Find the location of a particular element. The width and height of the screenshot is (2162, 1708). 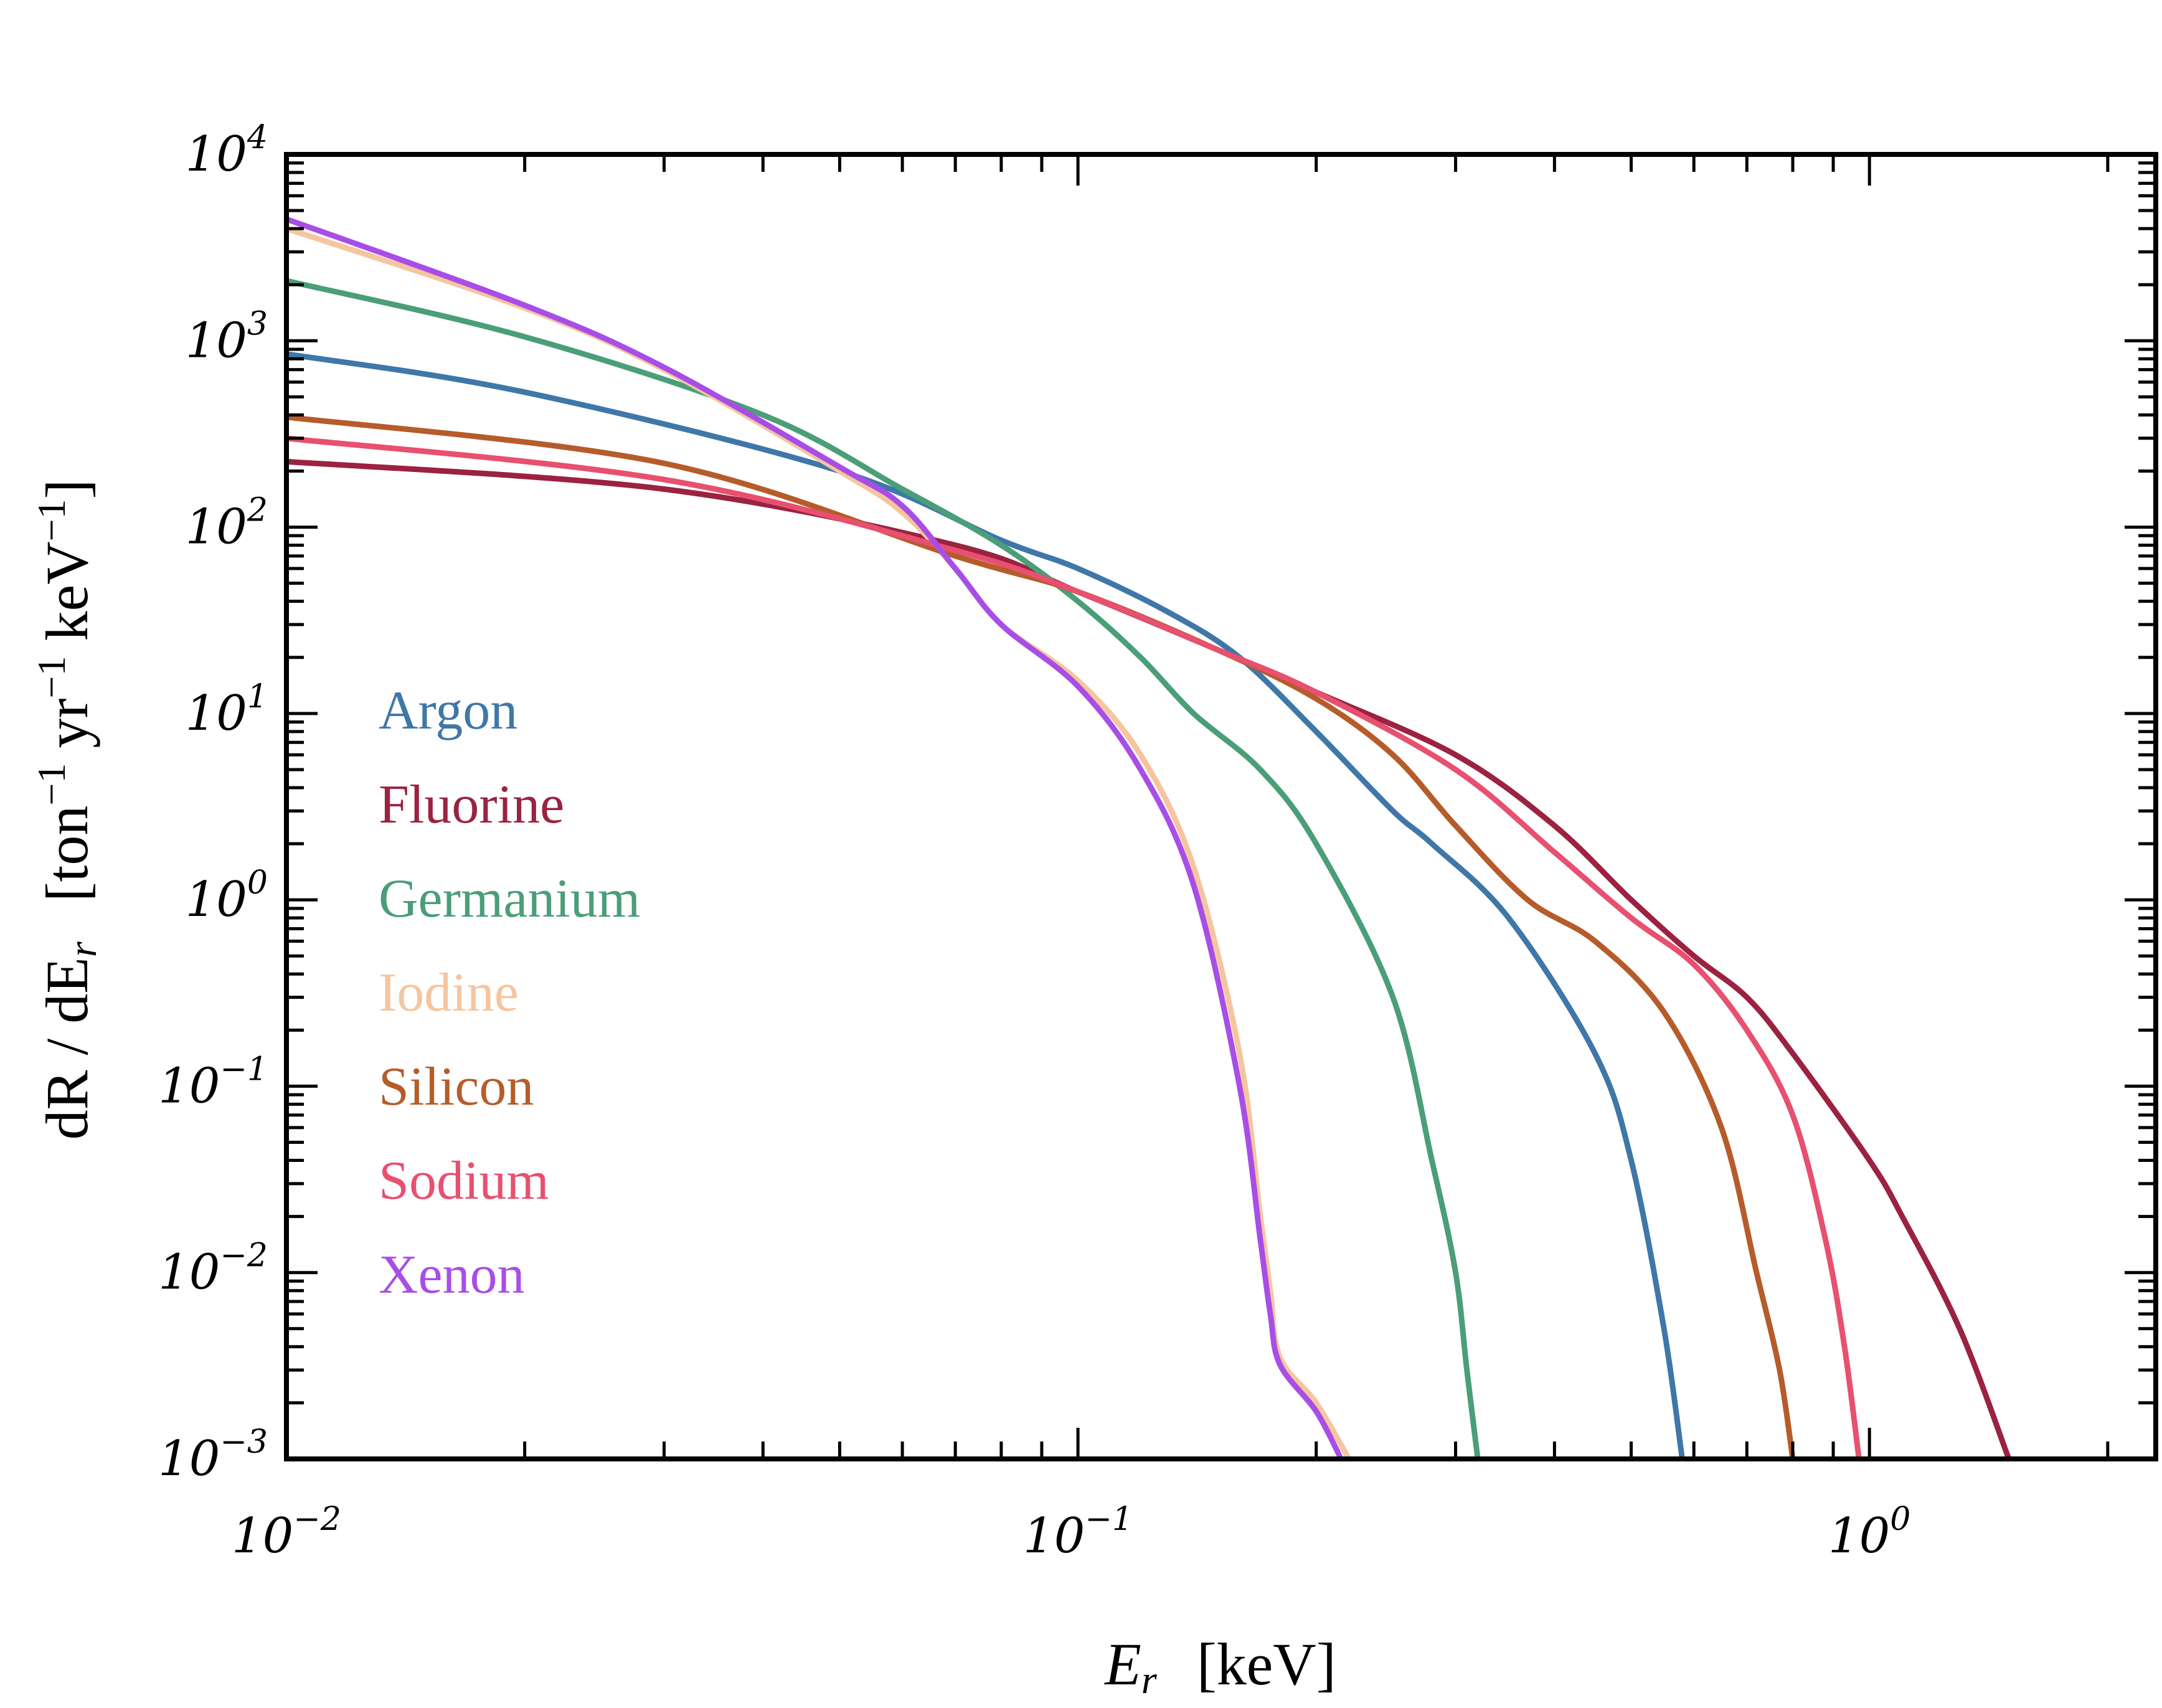

y-tick-label-exp: −1 is located at coordinates (244, 1069).